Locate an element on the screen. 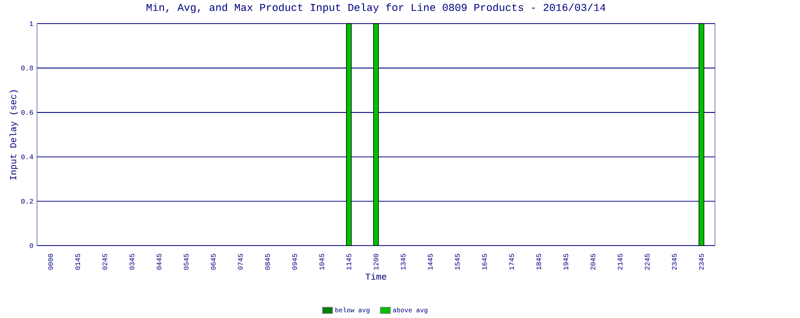 The image size is (800, 318). x-axis-title: Time is located at coordinates (376, 276).